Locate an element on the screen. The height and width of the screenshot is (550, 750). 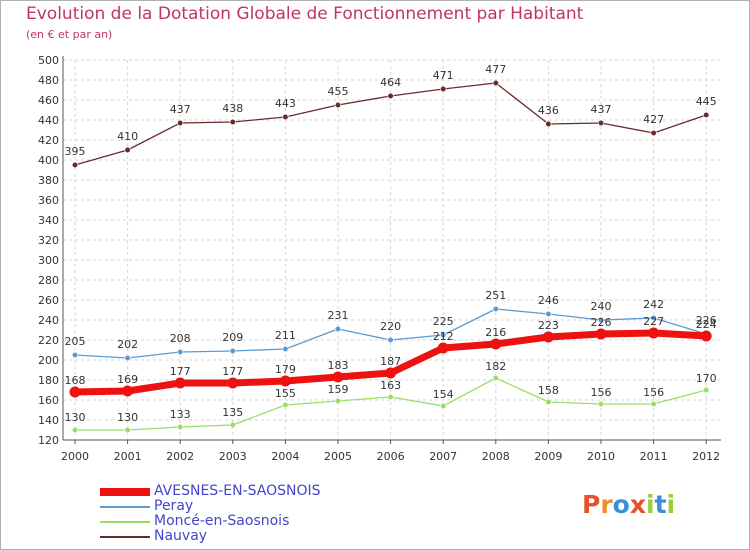
data-label: 220 is located at coordinates (390, 326).